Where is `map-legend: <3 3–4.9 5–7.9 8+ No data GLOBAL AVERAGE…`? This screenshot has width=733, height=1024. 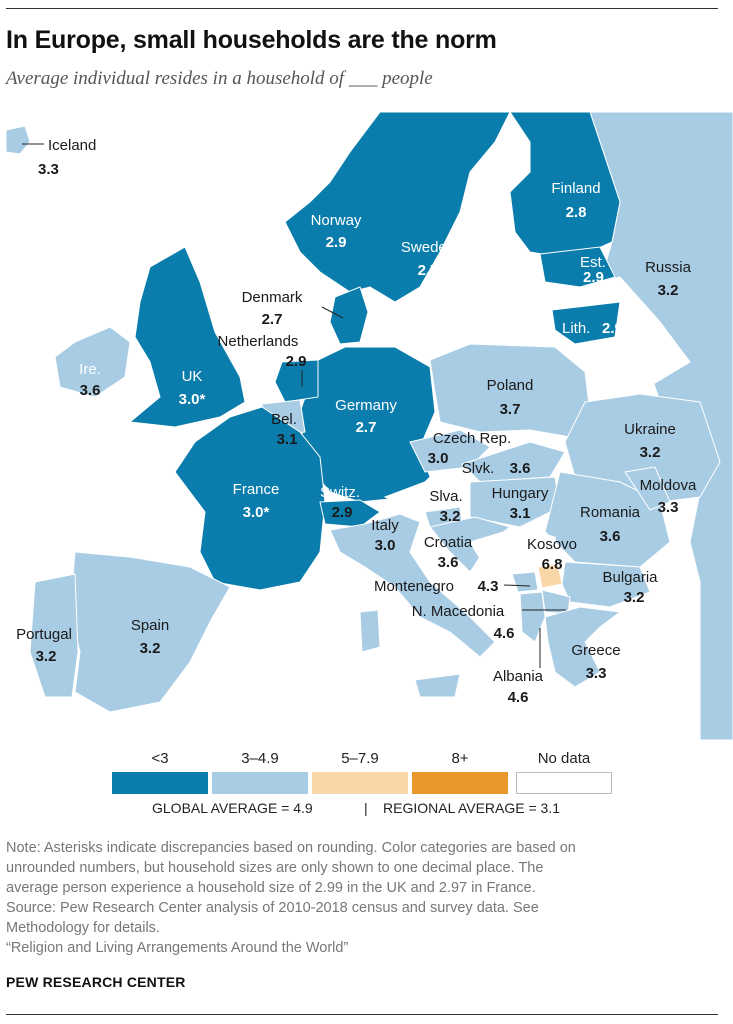
map-legend: <3 3–4.9 5–7.9 8+ No data GLOBAL AVERAGE… is located at coordinates (366, 785).